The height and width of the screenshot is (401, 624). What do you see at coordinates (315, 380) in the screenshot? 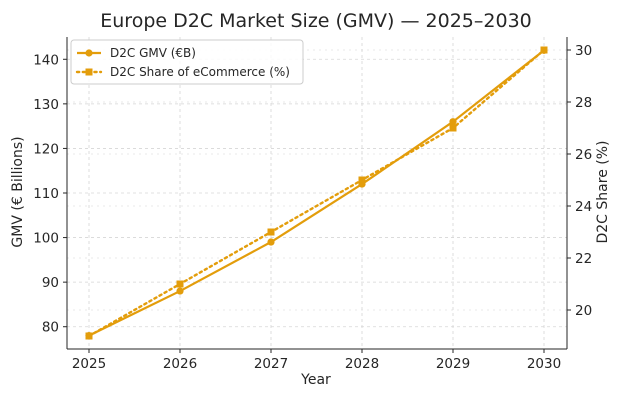
I see `x-axis-label: Year` at bounding box center [315, 380].